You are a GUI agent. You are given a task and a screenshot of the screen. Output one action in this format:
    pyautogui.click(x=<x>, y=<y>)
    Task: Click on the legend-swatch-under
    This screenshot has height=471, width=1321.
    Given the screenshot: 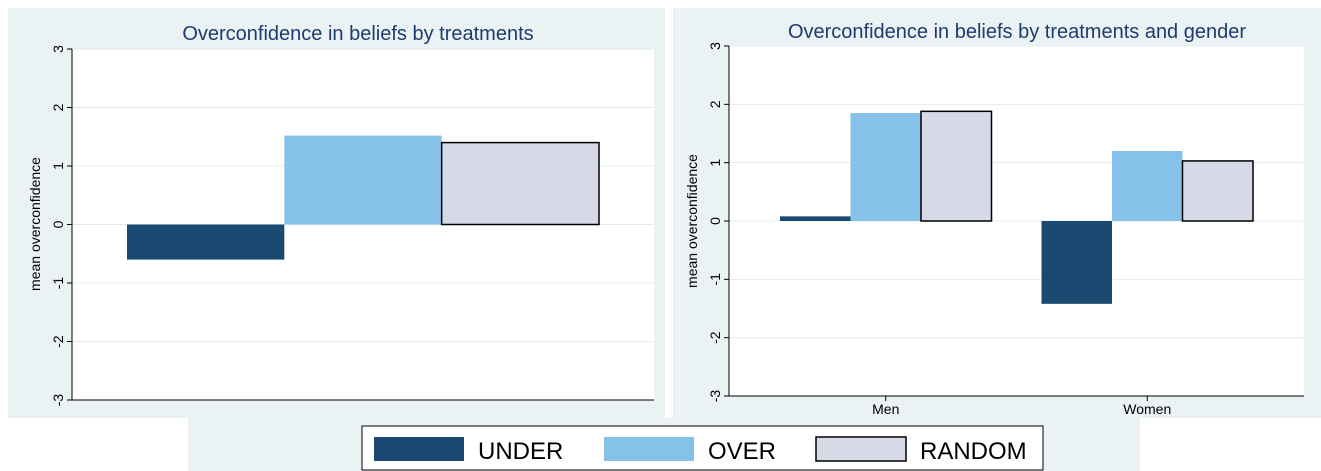 What is the action you would take?
    pyautogui.click(x=419, y=449)
    